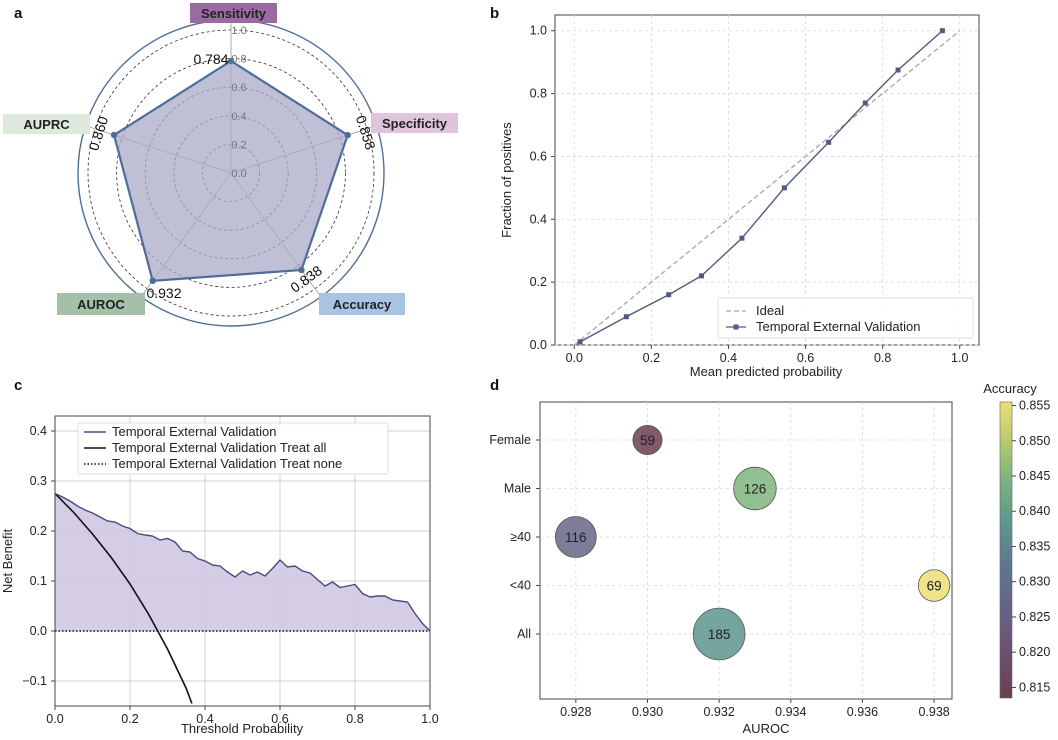 The width and height of the screenshot is (1058, 740). I want to click on radar-point-auroc, so click(152, 281).